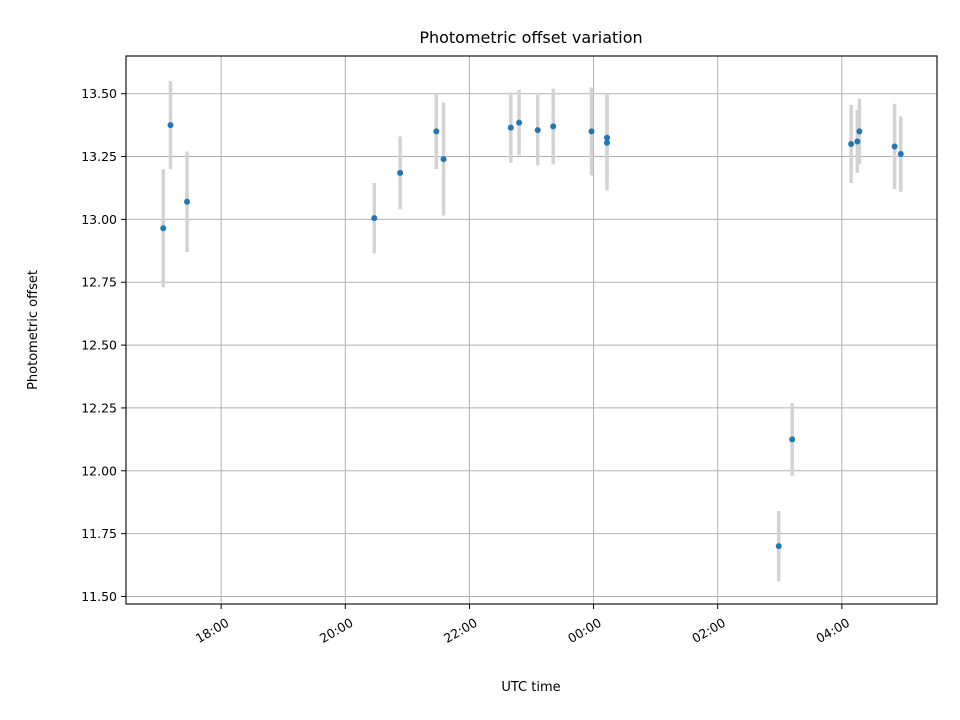 The image size is (960, 720). Describe the element at coordinates (460, 630) in the screenshot. I see `x-tick-label: 22:00` at that location.